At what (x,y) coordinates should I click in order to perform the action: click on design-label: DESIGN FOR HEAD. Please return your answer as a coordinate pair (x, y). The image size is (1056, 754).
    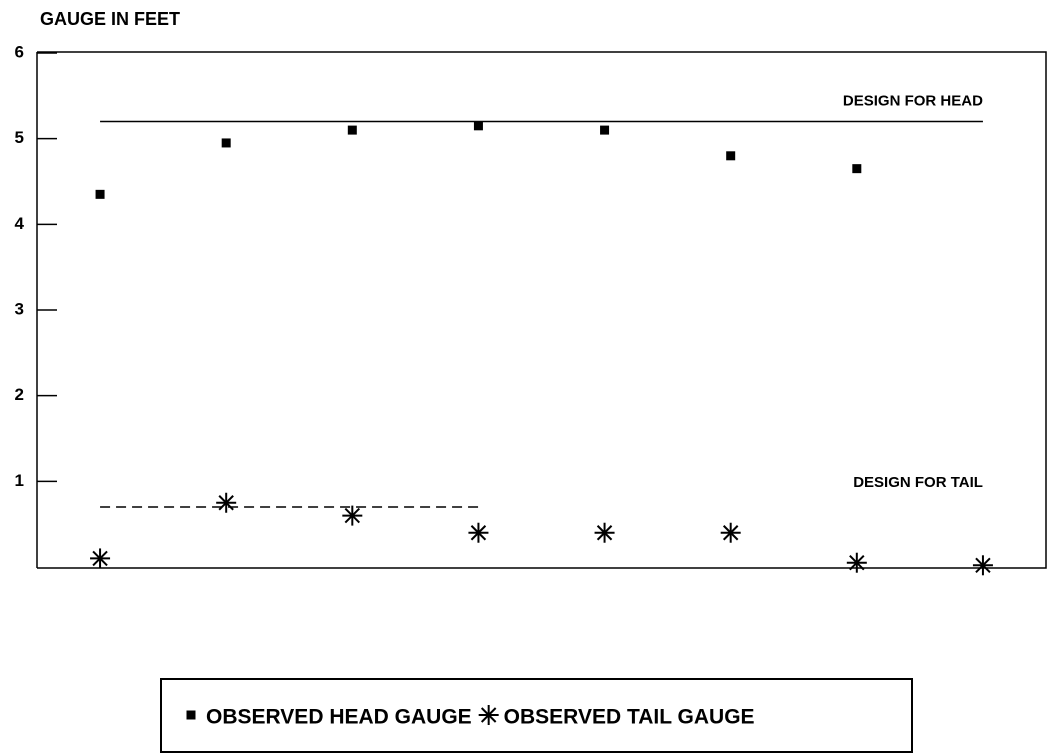
    Looking at the image, I should click on (913, 101).